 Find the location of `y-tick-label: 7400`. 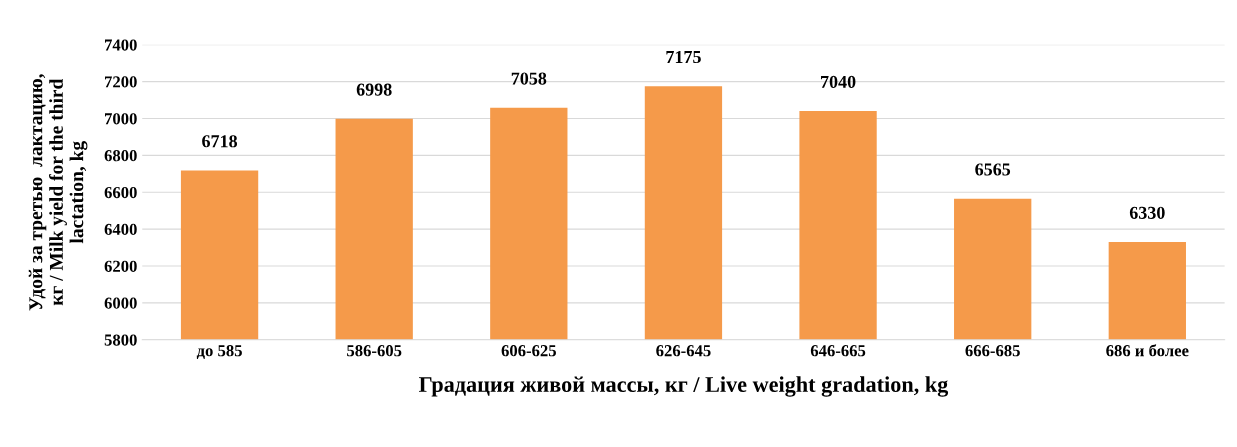

y-tick-label: 7400 is located at coordinates (121, 45).